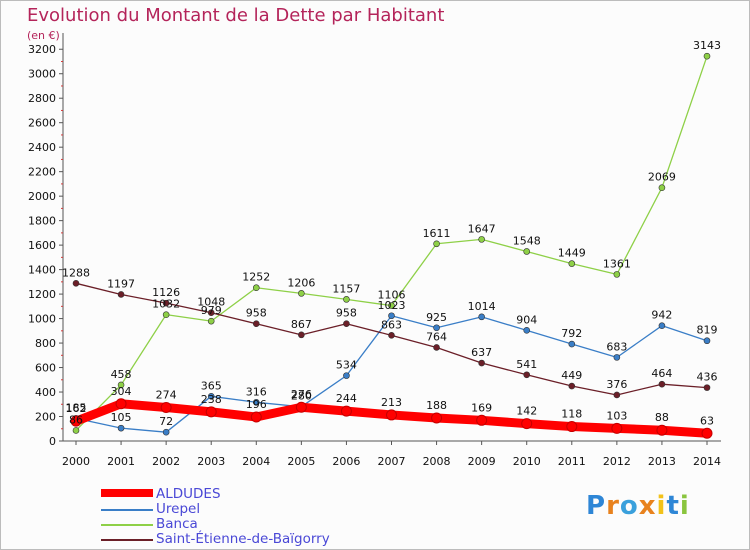 The width and height of the screenshot is (750, 550). What do you see at coordinates (346, 313) in the screenshot?
I see `data-label: 958` at bounding box center [346, 313].